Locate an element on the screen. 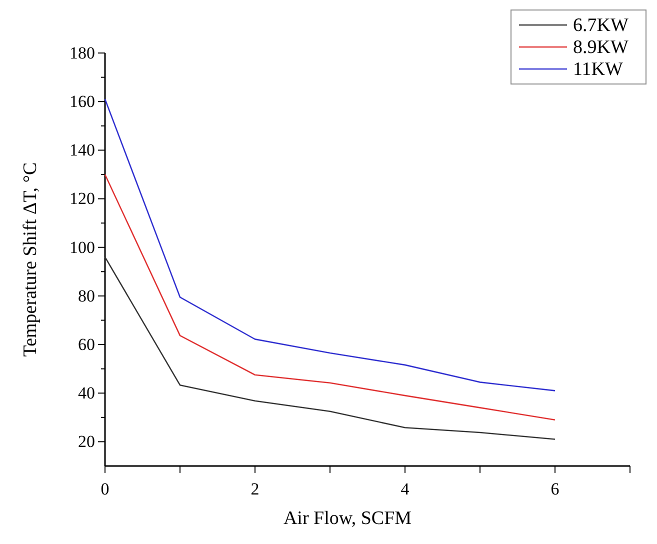 This screenshot has height=544, width=657. y-tick-label: 60 is located at coordinates (86, 344).